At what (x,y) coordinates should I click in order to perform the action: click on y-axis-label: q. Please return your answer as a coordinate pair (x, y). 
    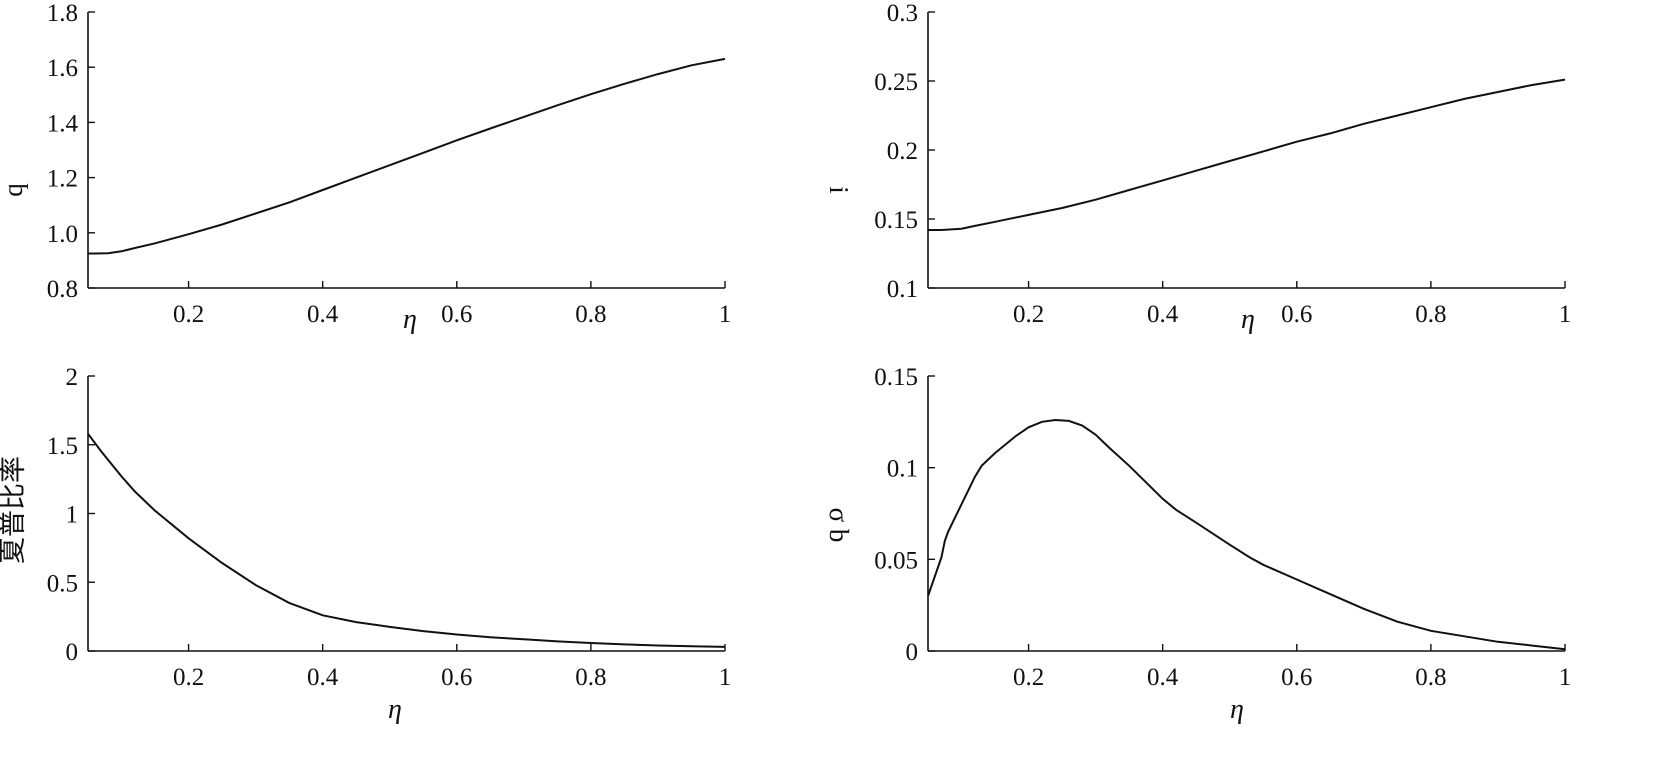
    Looking at the image, I should click on (14, 190).